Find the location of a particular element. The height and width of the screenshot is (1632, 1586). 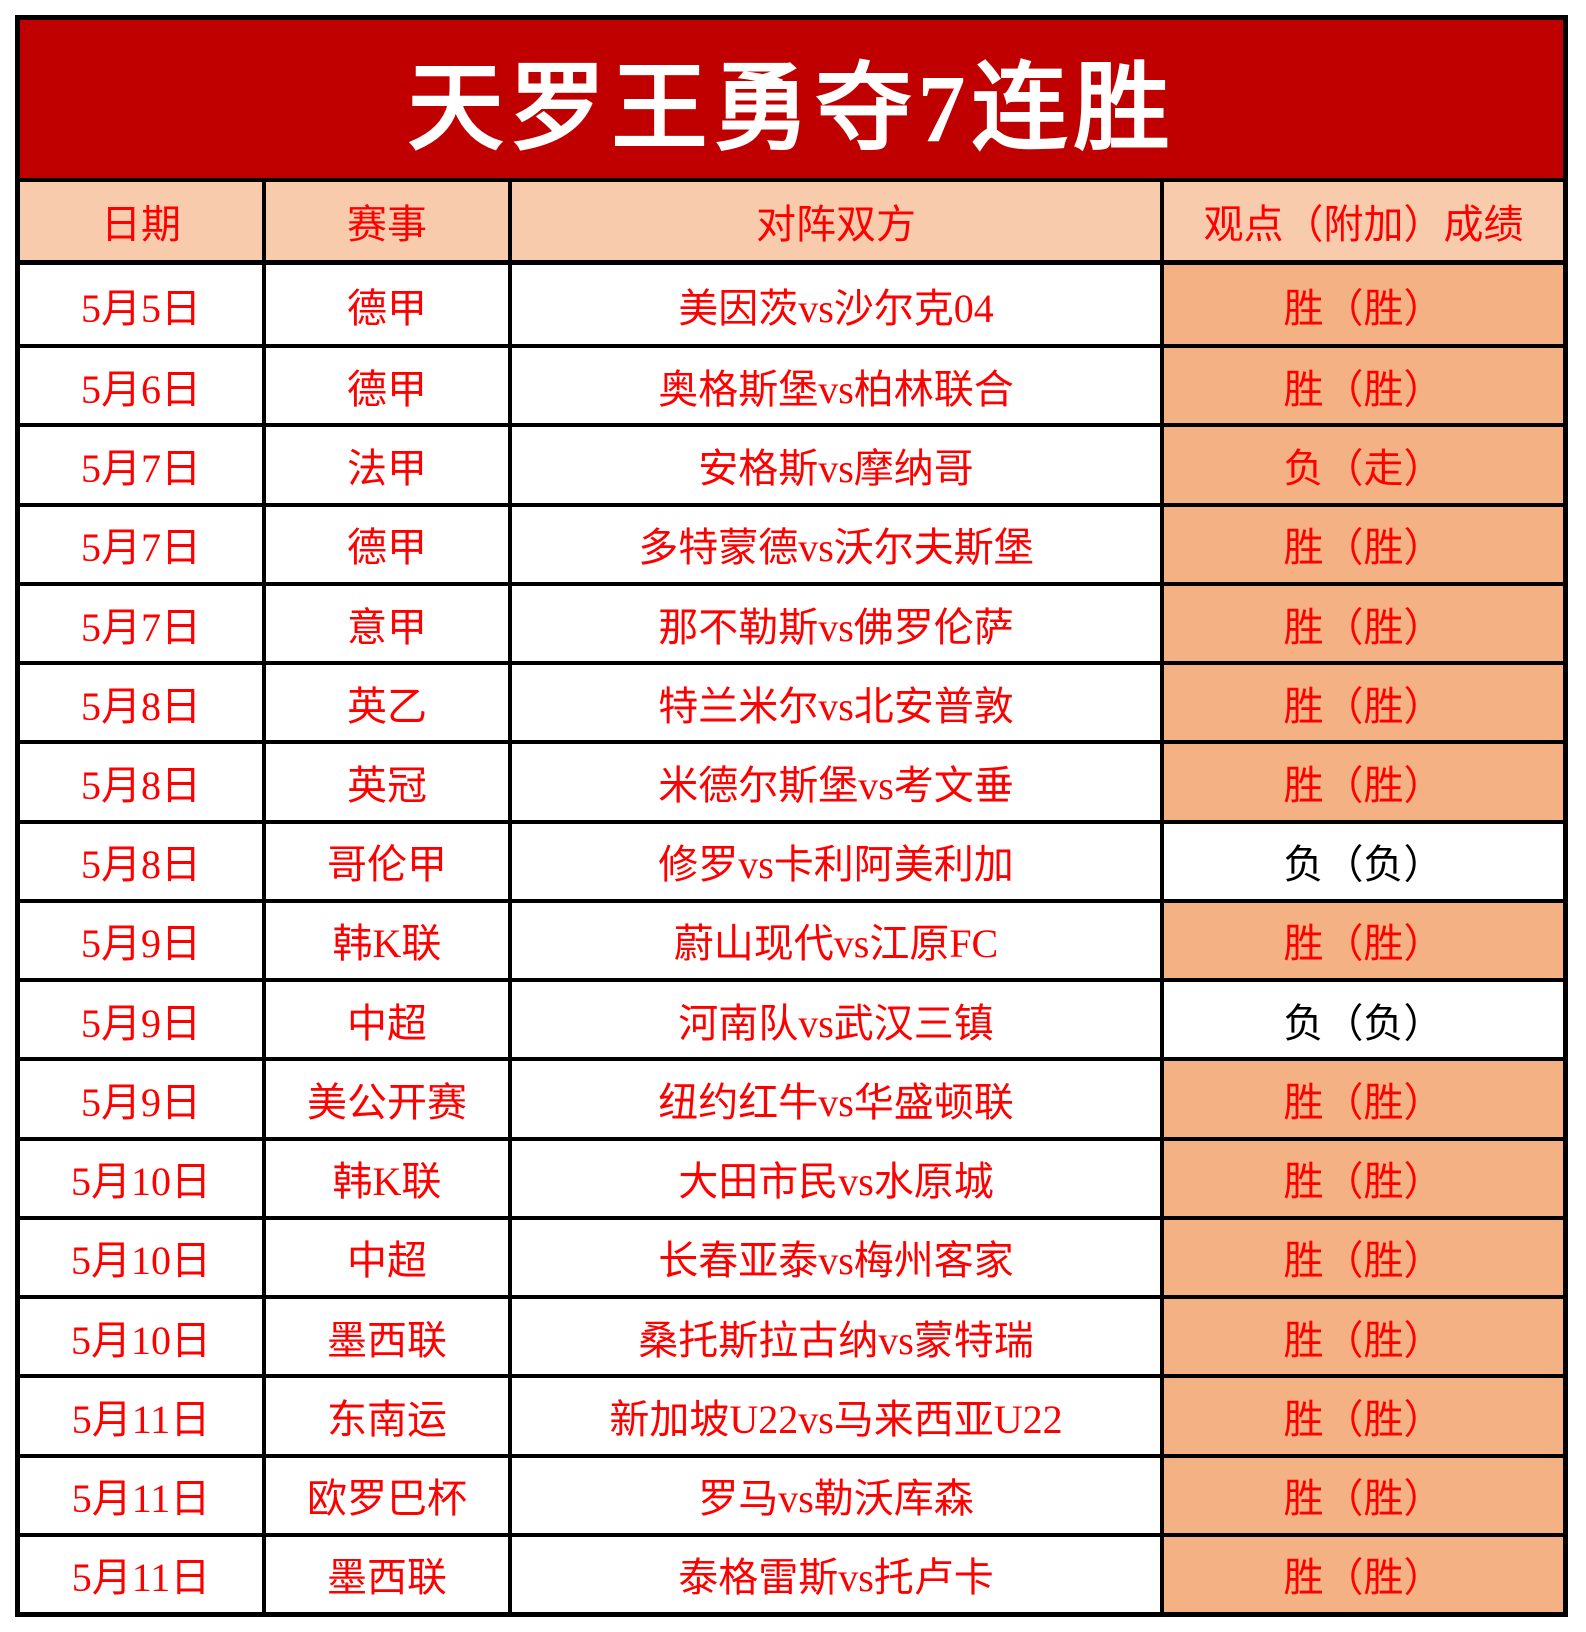

table-row: 5月5日 德甲 美因茨vs沙尔克04 胜（胜） is located at coordinates (791, 305).